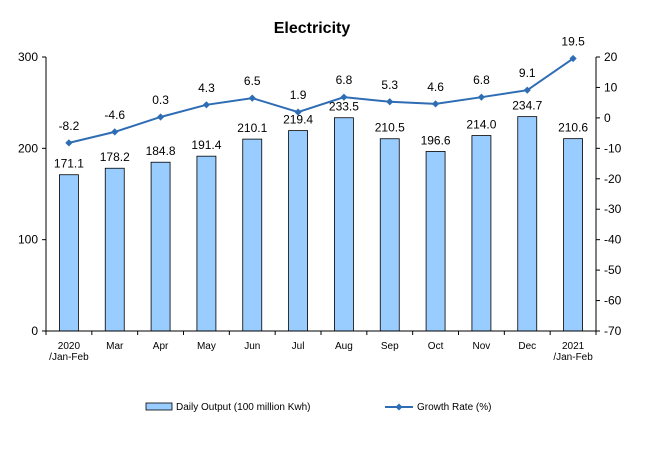 The width and height of the screenshot is (667, 459). I want to click on left-tick-label: 100, so click(28, 240).